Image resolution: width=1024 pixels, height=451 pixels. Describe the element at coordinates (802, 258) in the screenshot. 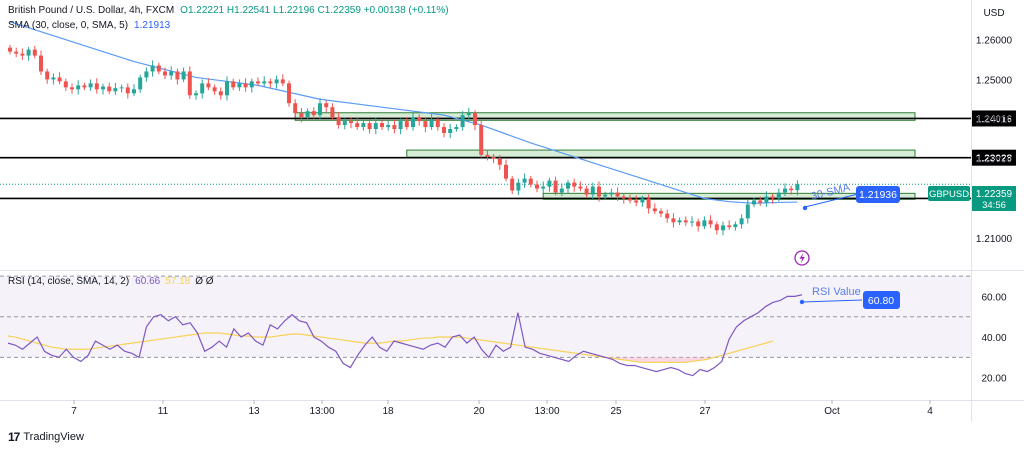

I see `lightning-icon` at that location.